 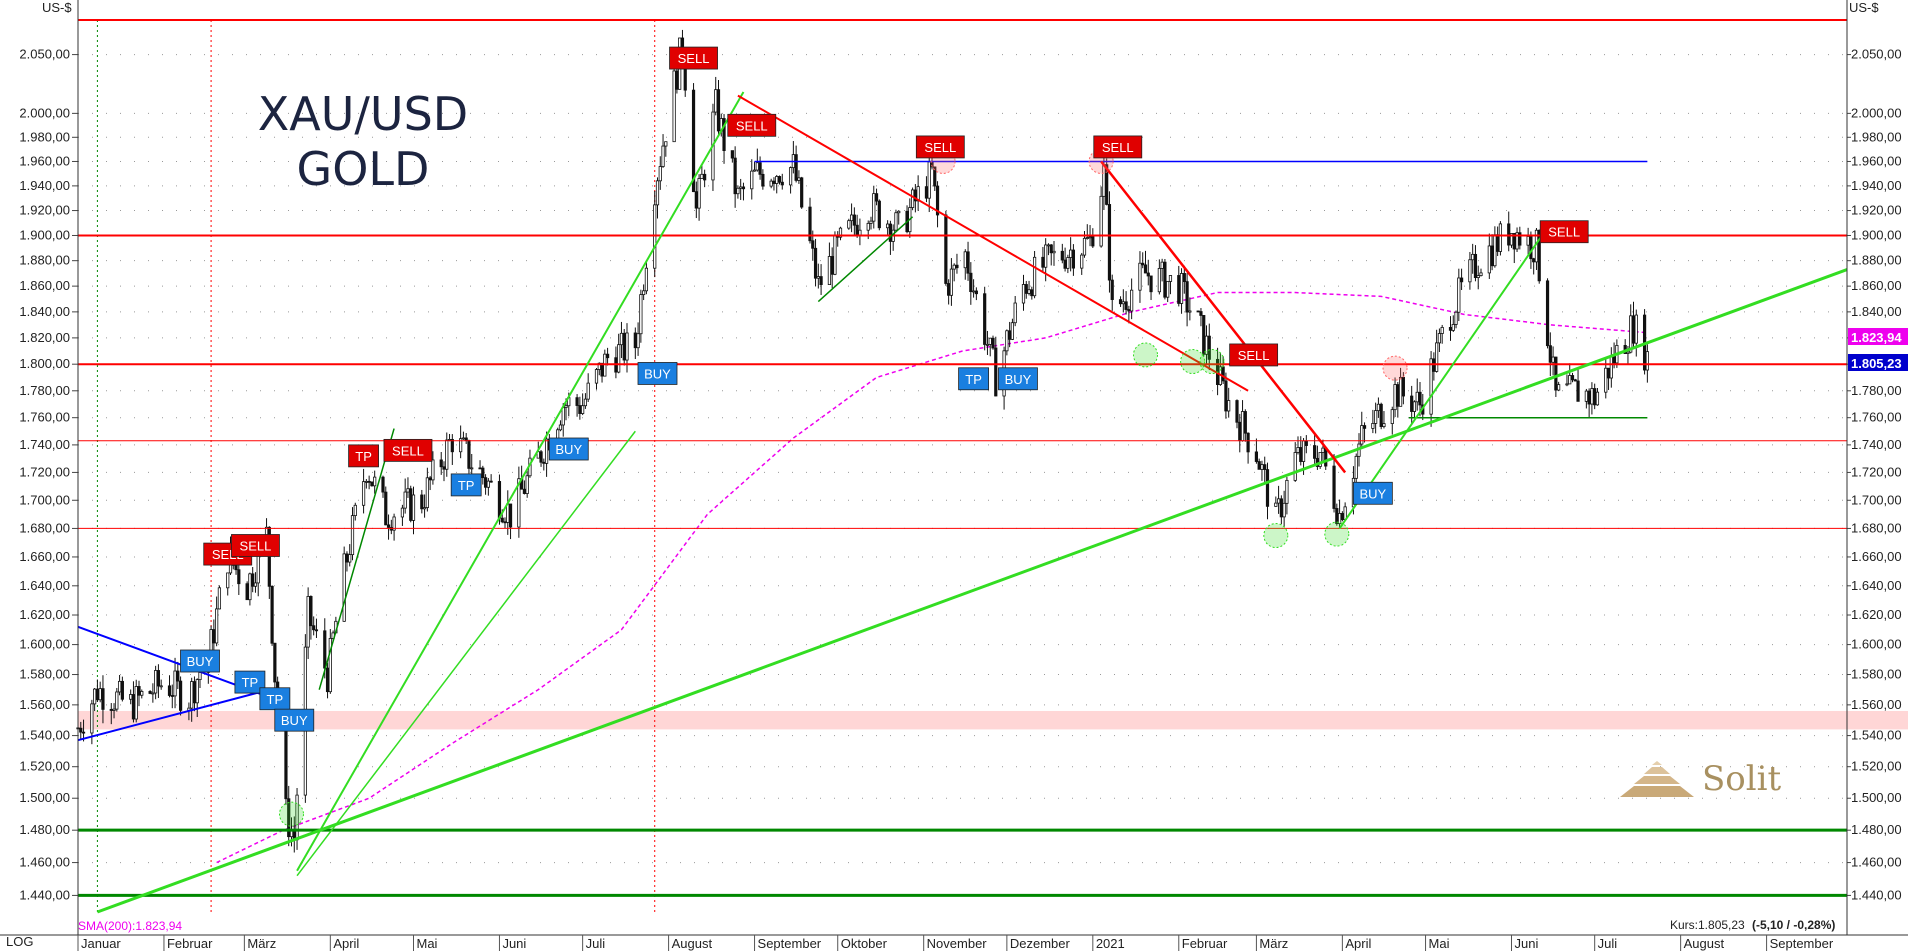 What do you see at coordinates (190, 943) in the screenshot?
I see `x-tick-label: Februar` at bounding box center [190, 943].